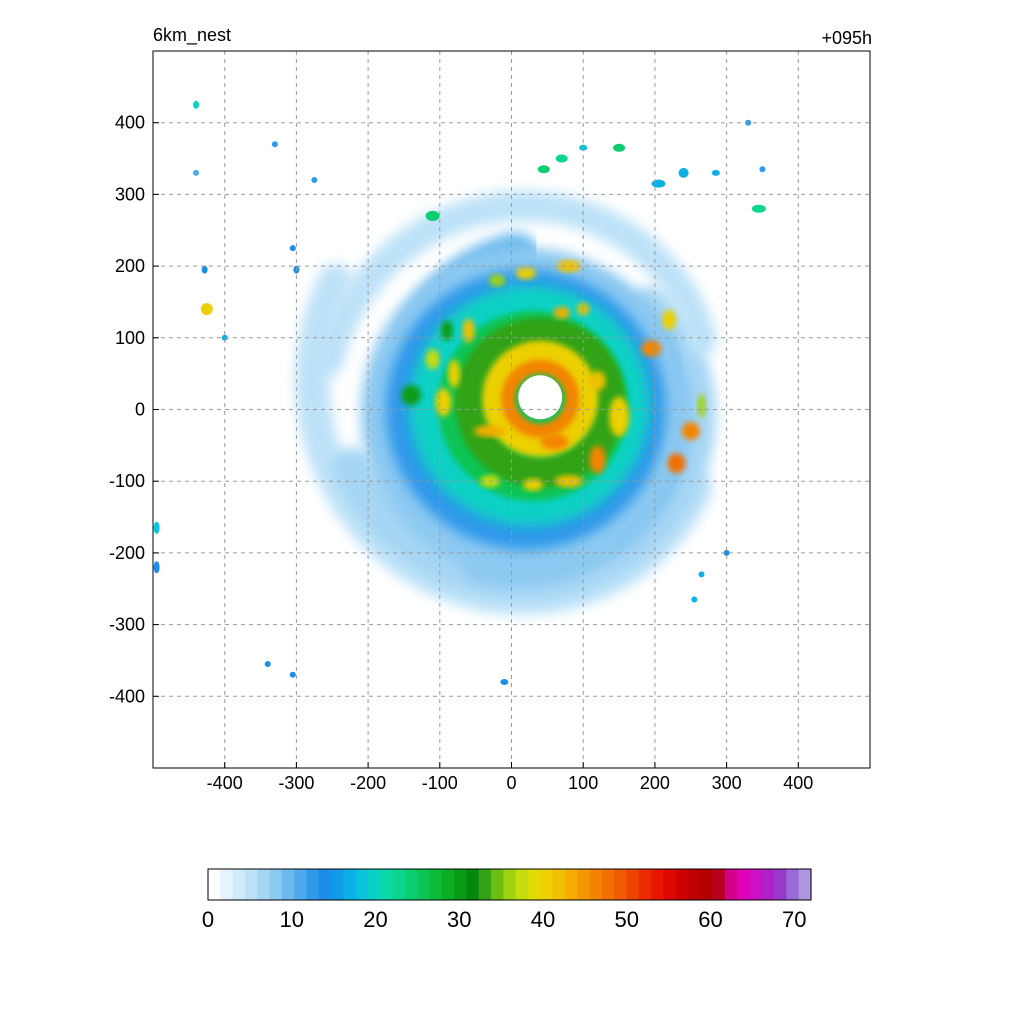  I want to click on colorbar-frame, so click(509, 884).